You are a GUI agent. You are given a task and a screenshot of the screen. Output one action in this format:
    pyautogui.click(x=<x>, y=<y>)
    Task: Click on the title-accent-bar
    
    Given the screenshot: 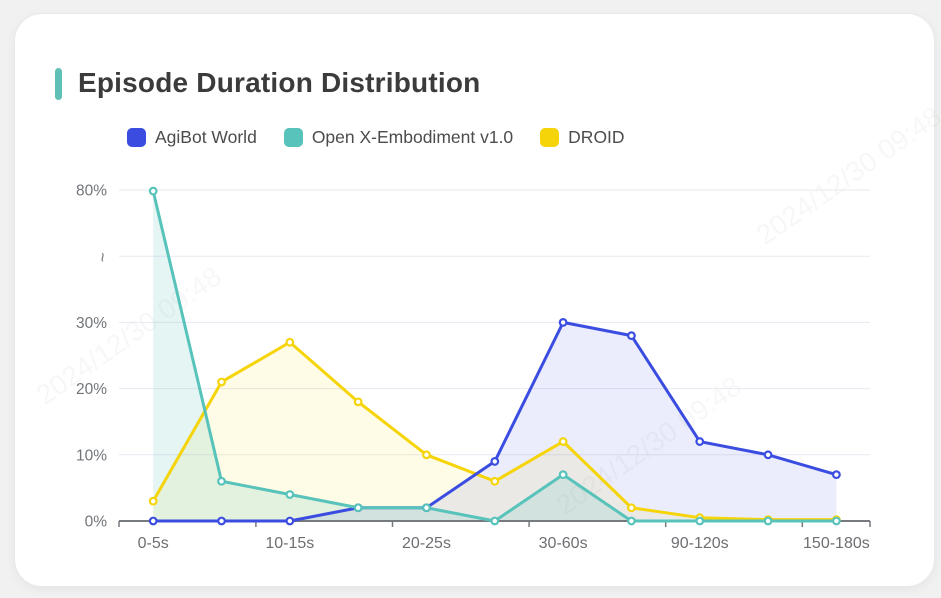 What is the action you would take?
    pyautogui.click(x=58, y=84)
    